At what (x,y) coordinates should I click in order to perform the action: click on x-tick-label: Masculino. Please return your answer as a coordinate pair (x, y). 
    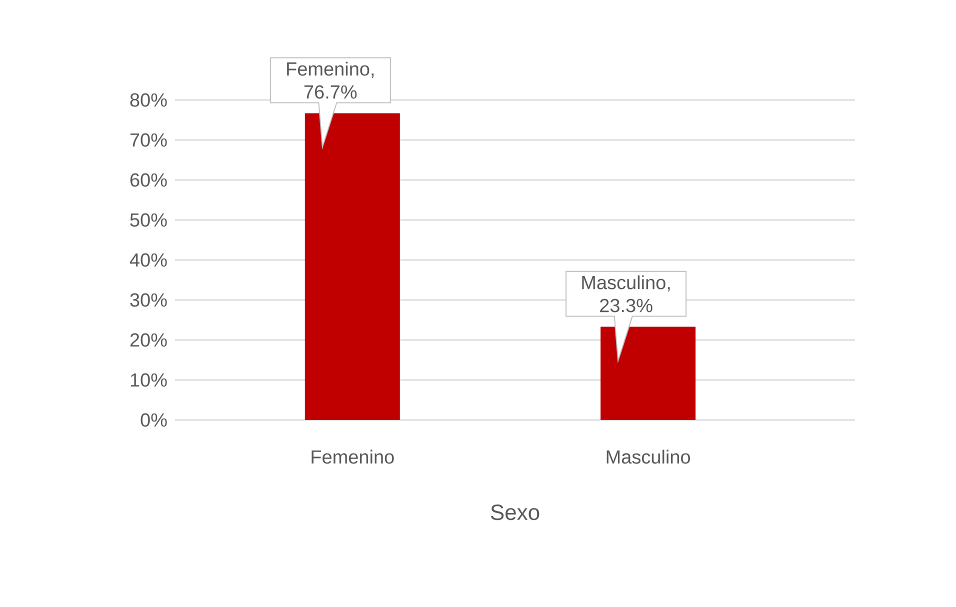
    Looking at the image, I should click on (648, 457).